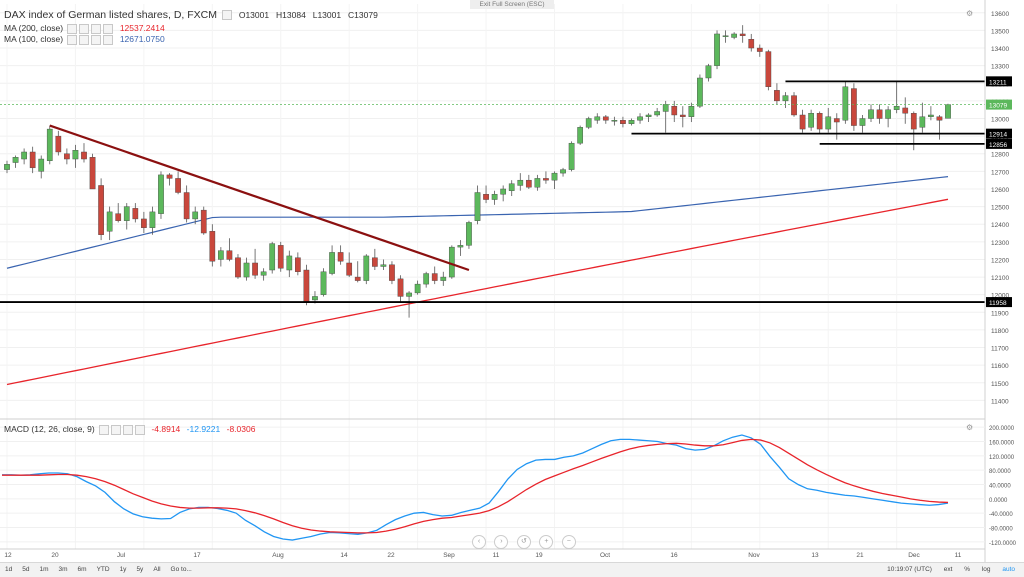 Image resolution: width=1024 pixels, height=577 pixels. I want to click on timeframe-button: 5d, so click(26, 569).